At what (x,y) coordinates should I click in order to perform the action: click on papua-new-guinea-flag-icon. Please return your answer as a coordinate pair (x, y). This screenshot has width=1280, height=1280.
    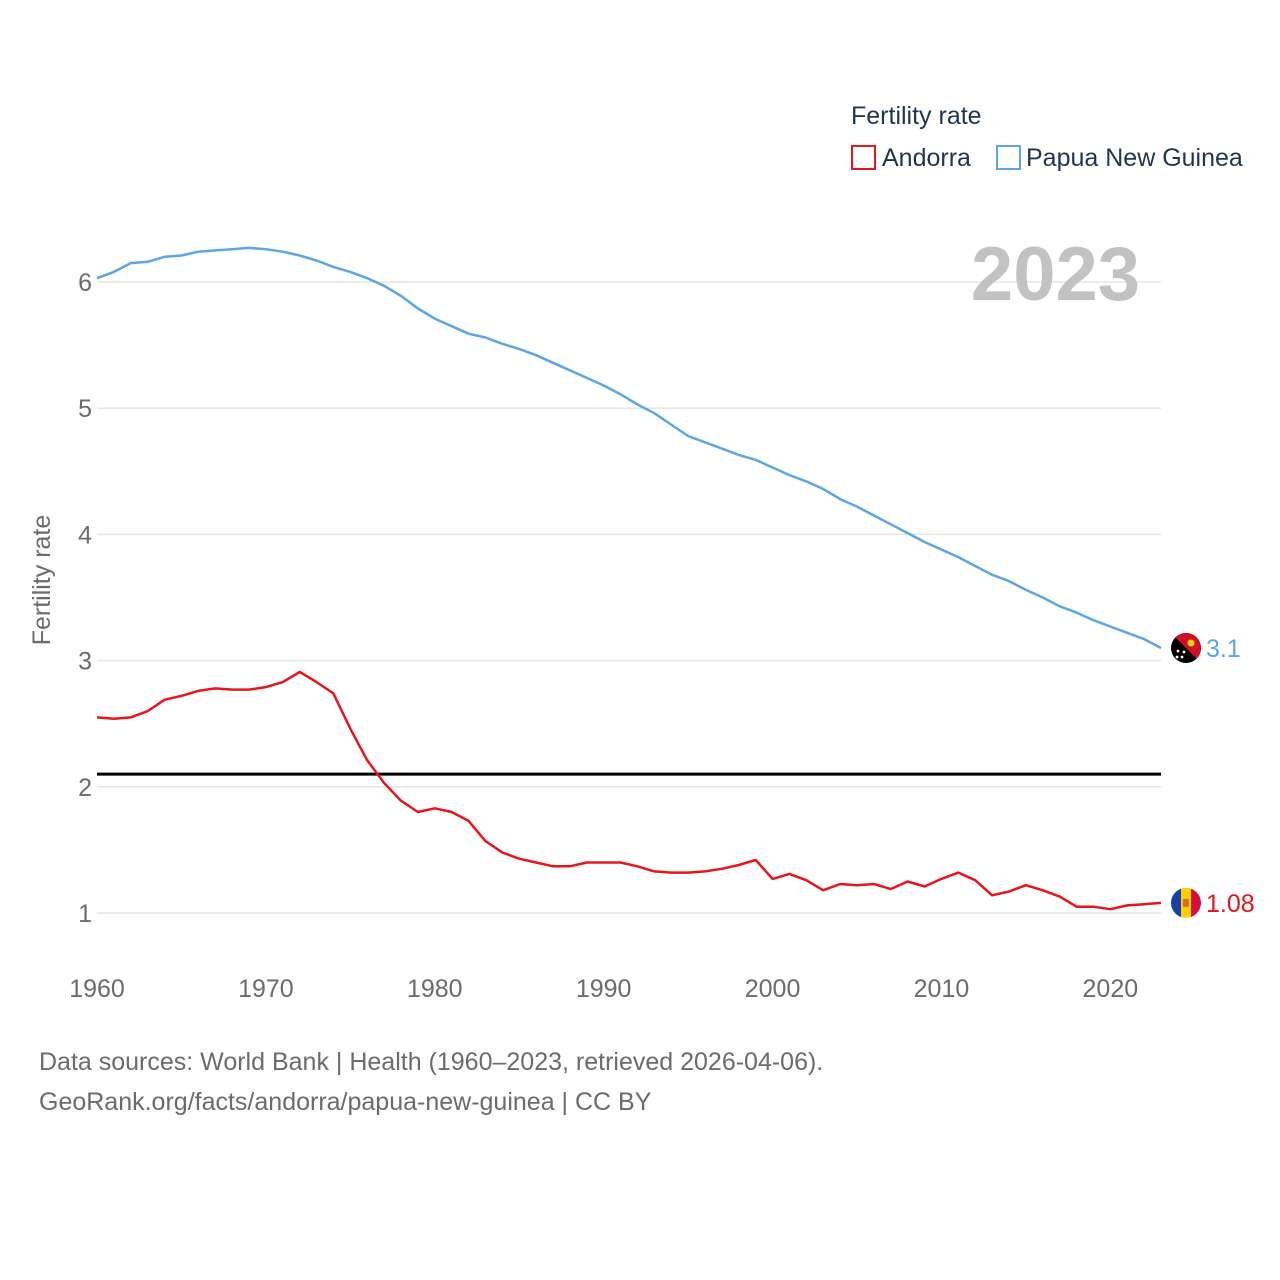
    Looking at the image, I should click on (1186, 647).